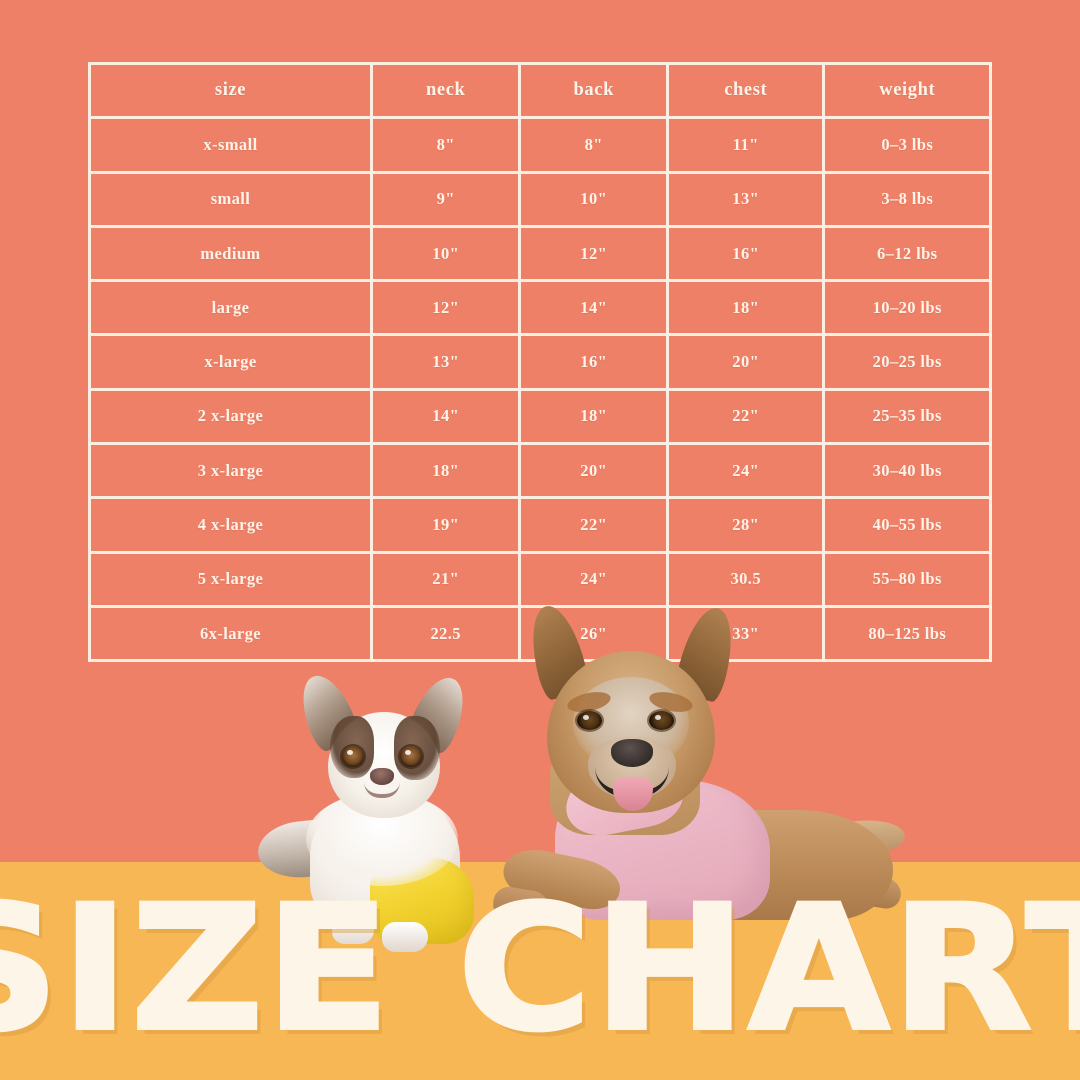  I want to click on column-header-neck: neck, so click(445, 90).